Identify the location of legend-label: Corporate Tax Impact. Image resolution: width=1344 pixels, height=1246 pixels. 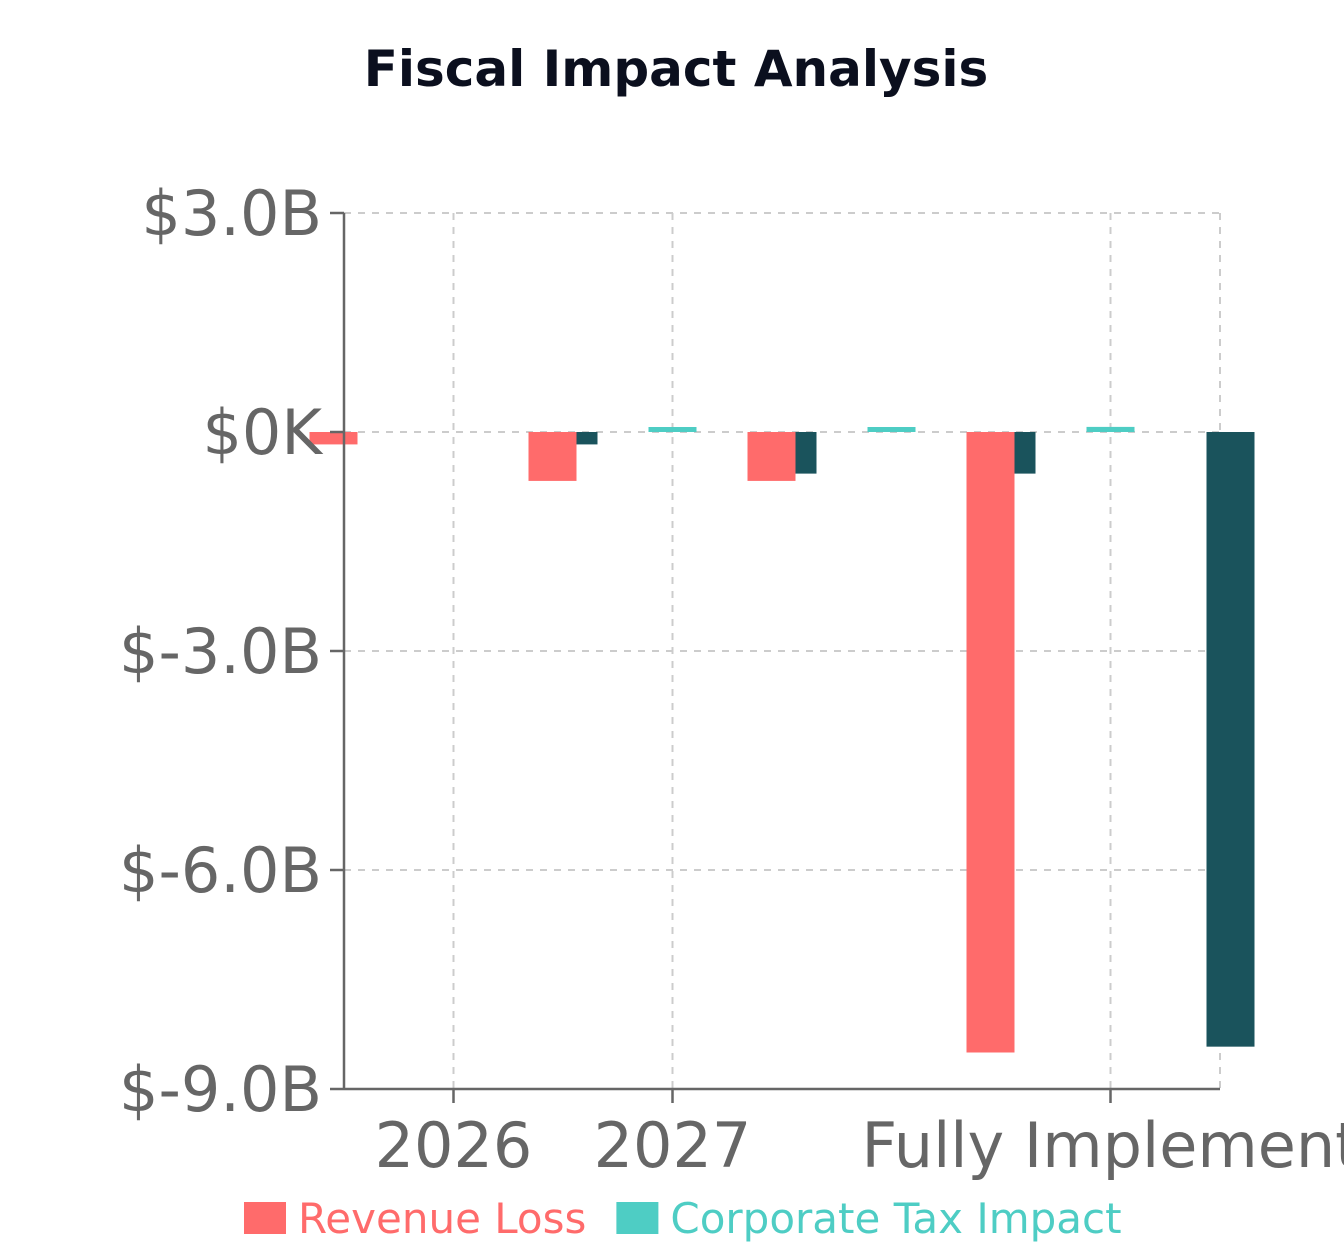
(895, 1218).